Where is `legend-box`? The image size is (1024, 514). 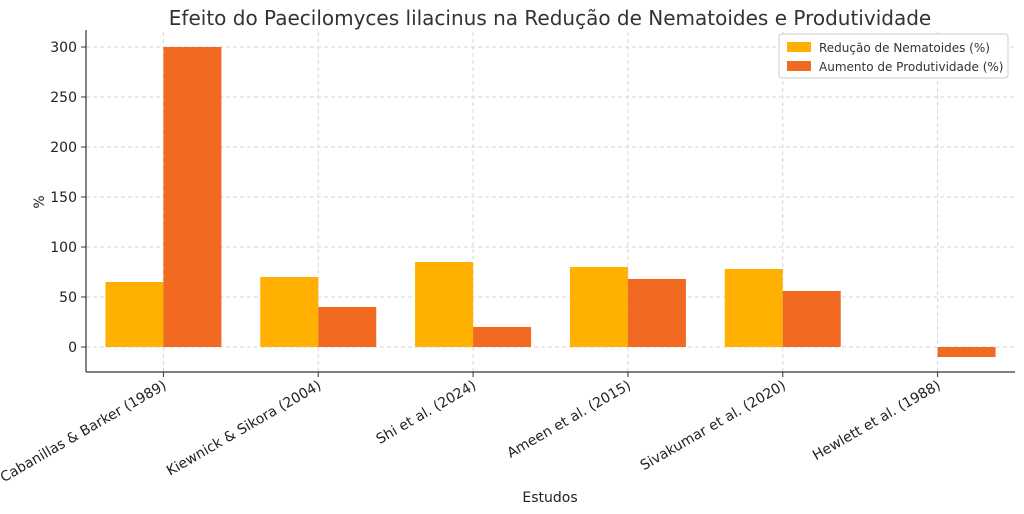
legend-box is located at coordinates (893, 56).